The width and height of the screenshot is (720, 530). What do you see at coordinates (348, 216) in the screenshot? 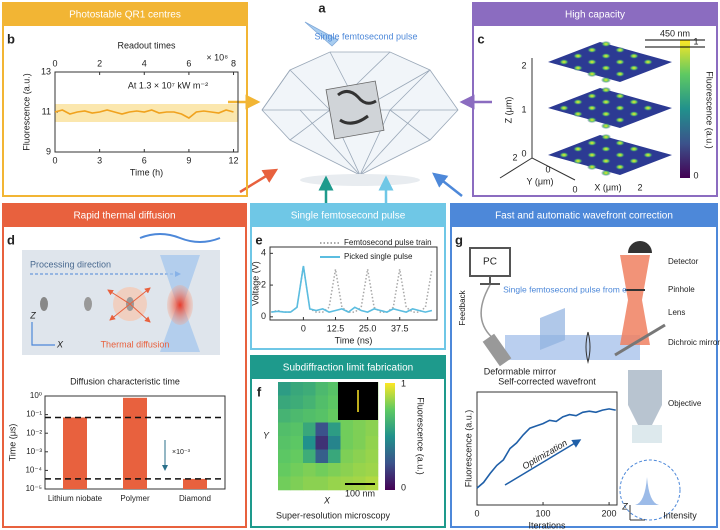
I see `panel-header-text: Single femtosecond pulse` at bounding box center [348, 216].